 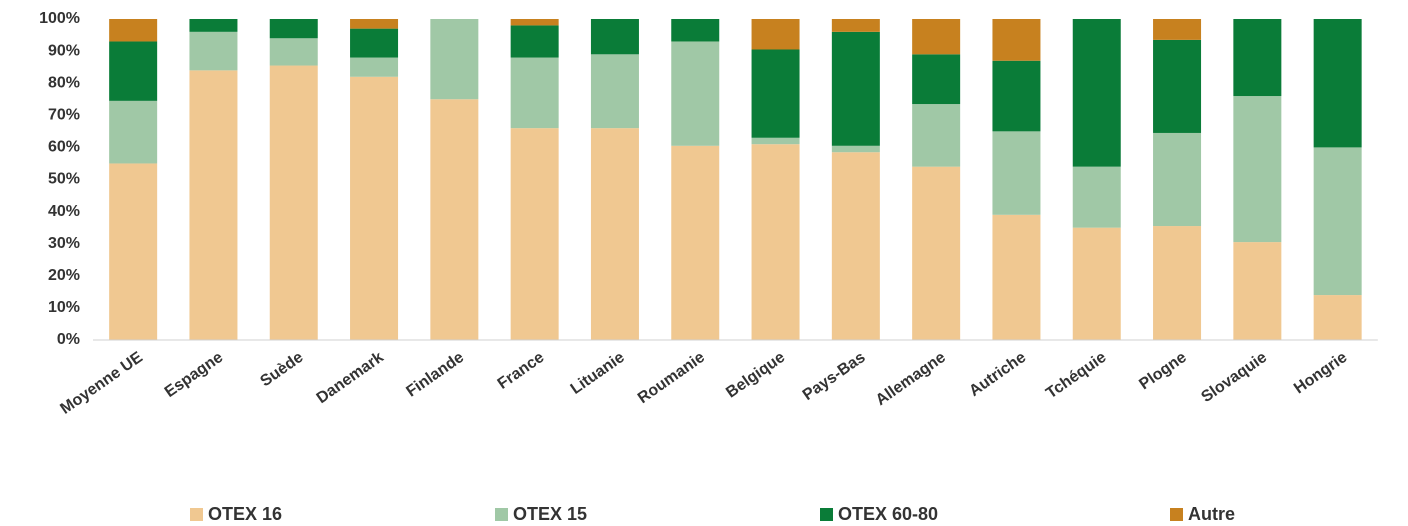 What do you see at coordinates (64, 50) in the screenshot?
I see `y-tick-label: 90%` at bounding box center [64, 50].